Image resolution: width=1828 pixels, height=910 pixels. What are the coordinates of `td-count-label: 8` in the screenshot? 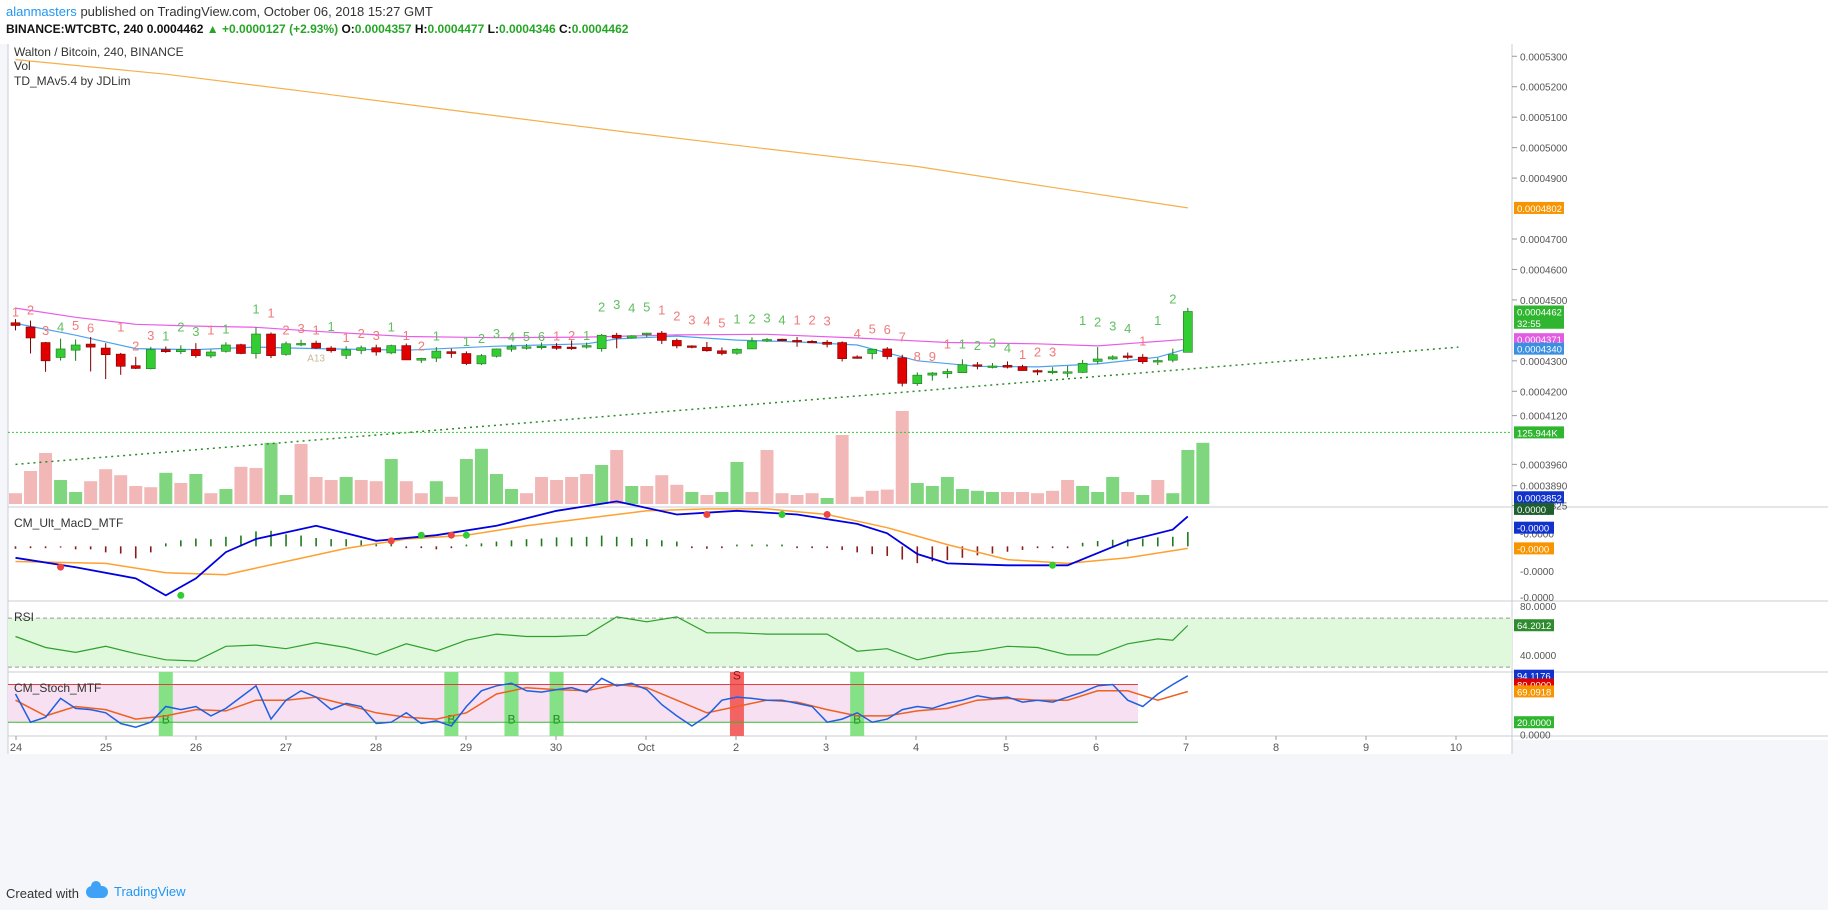 It's located at (917, 356).